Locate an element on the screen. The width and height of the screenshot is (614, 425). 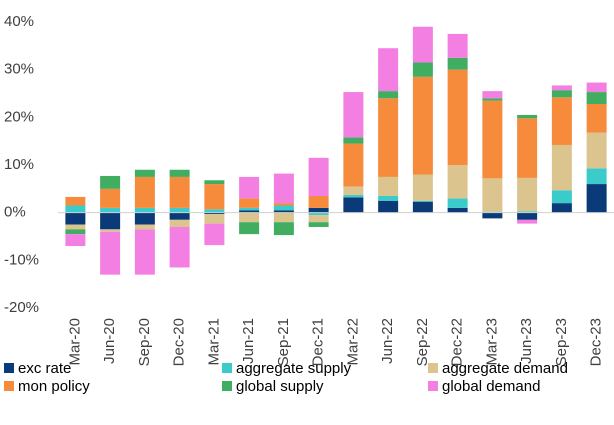
y-tick-label: -20% is located at coordinates (21, 307).